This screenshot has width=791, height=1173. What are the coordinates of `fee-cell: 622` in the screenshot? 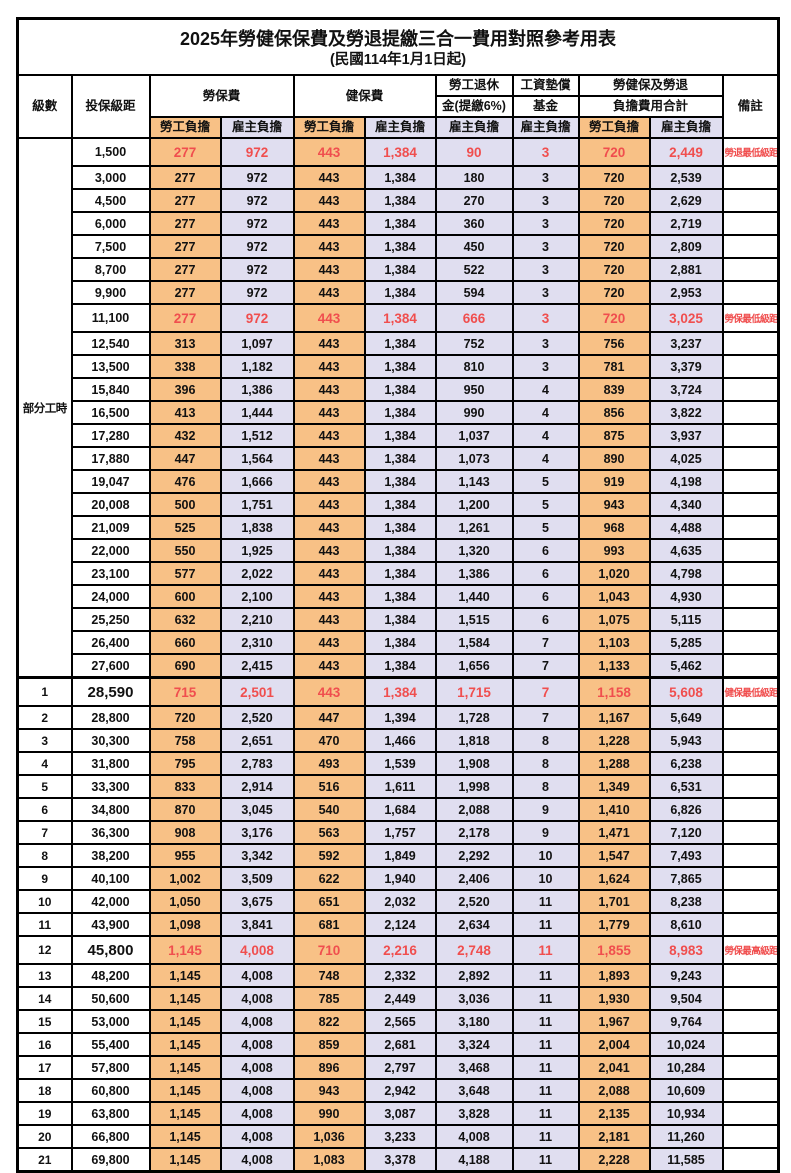 It's located at (329, 878).